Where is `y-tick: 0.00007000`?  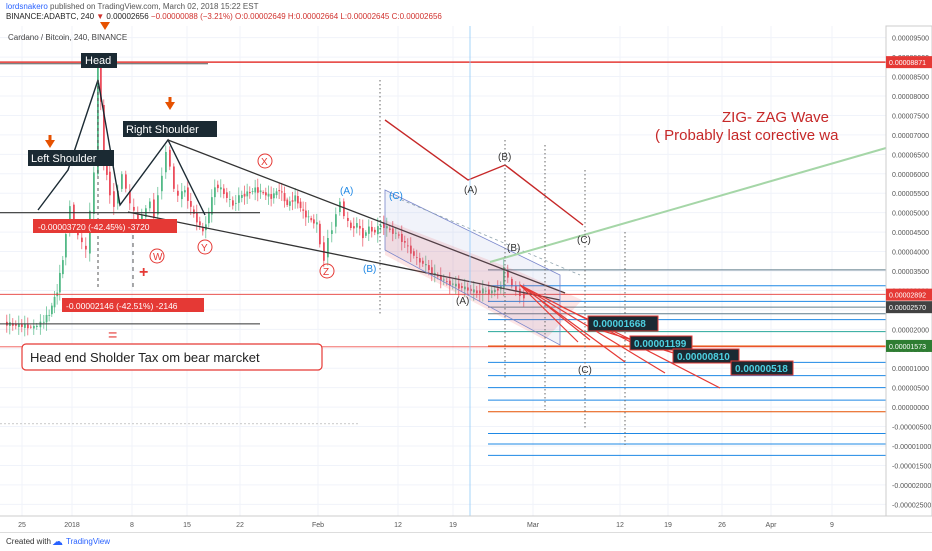 y-tick: 0.00007000 is located at coordinates (910, 136).